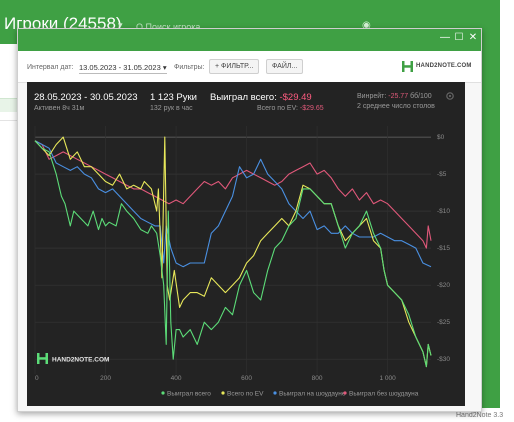  I want to click on legend-item: Выиграл всего, so click(189, 394).